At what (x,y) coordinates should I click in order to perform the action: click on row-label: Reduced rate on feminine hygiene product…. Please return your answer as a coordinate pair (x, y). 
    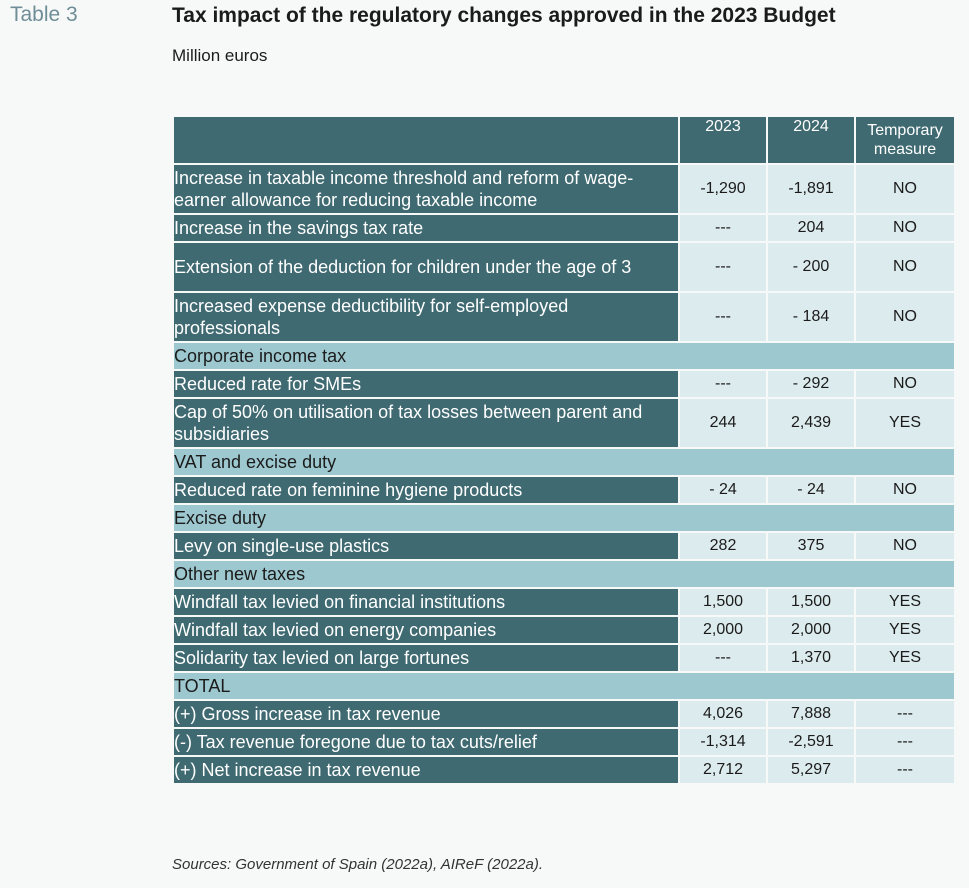
    Looking at the image, I should click on (426, 490).